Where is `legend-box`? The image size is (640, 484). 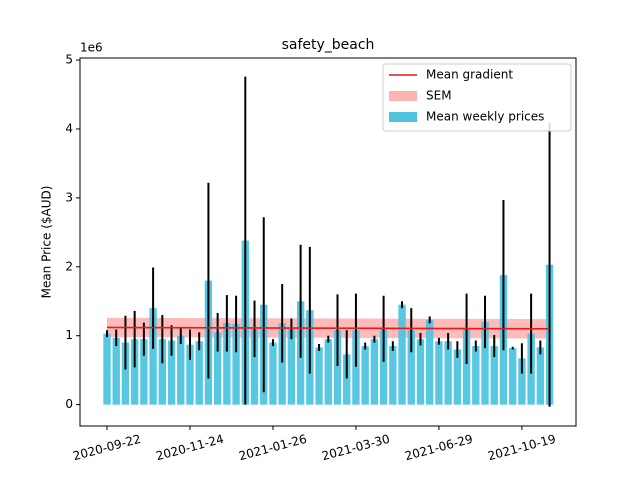 legend-box is located at coordinates (477, 97).